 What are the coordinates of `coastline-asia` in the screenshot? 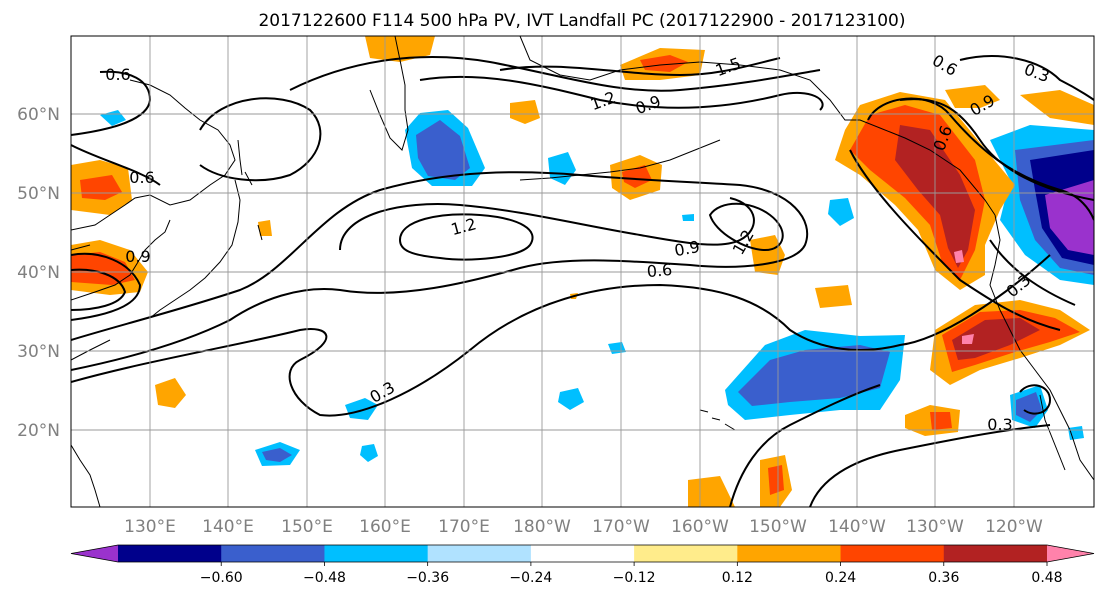 It's located at (153, 165).